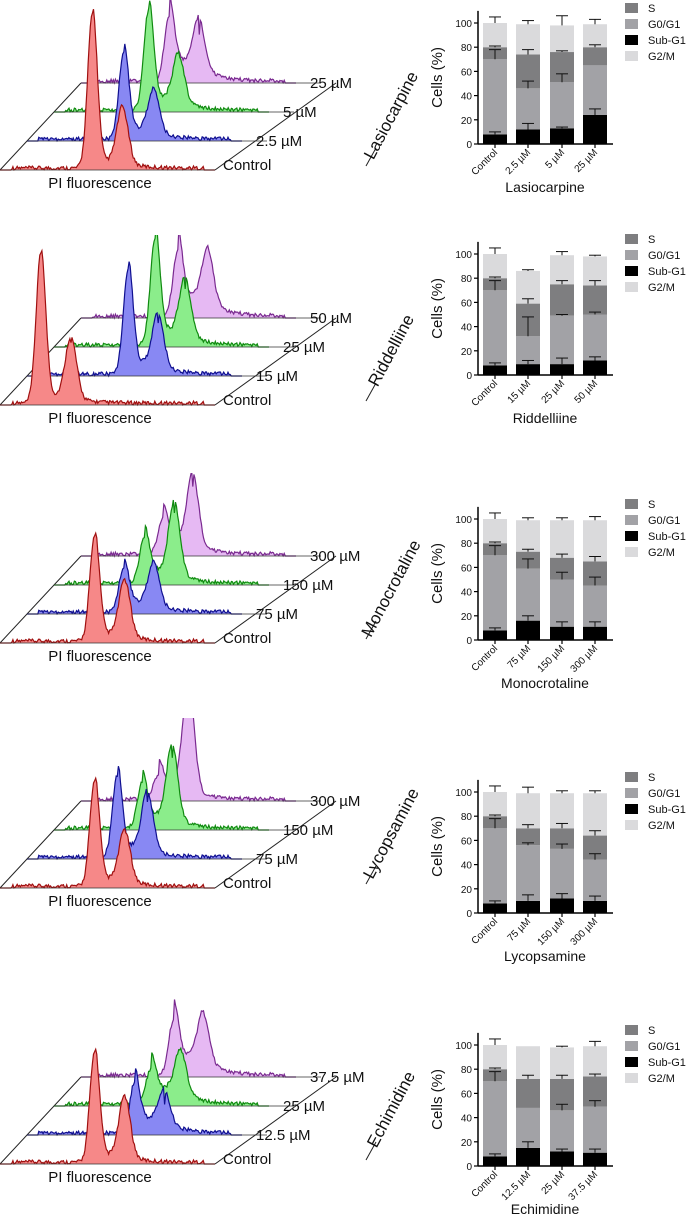  Describe the element at coordinates (467, 121) in the screenshot. I see `y-tick-label: 20` at that location.